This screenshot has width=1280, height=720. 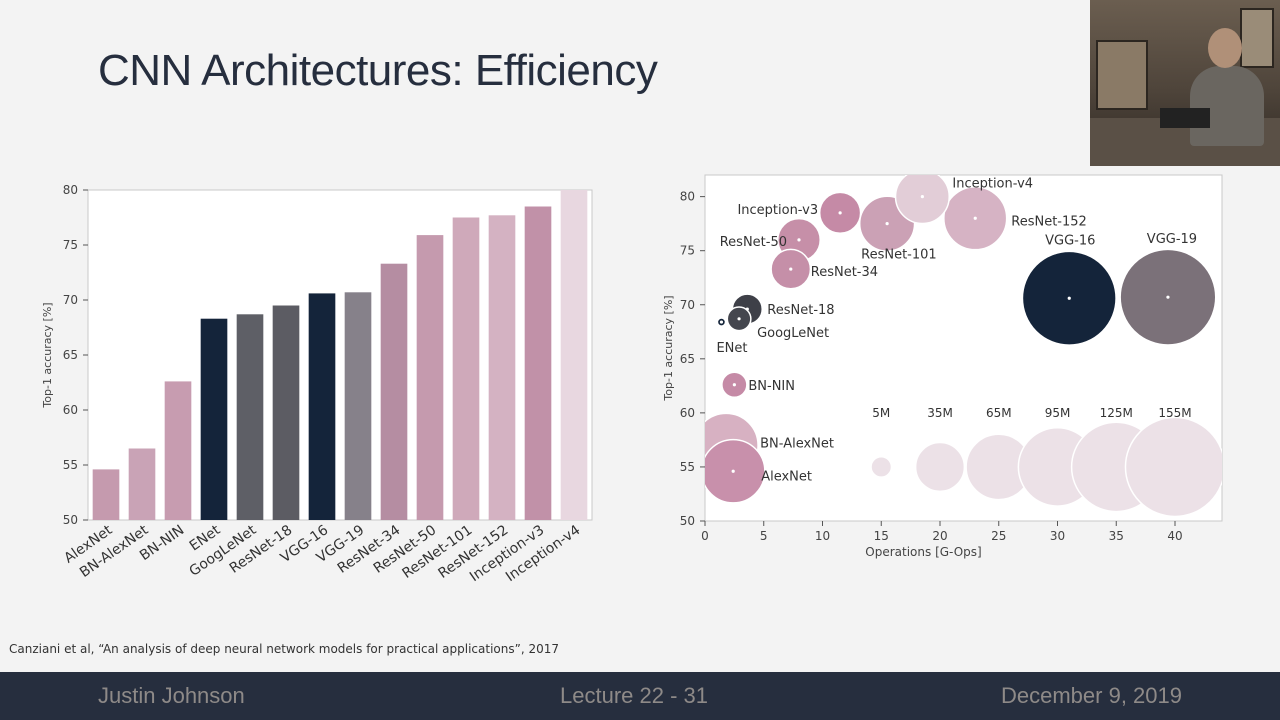 What do you see at coordinates (771, 386) in the screenshot?
I see `bubble-label-bn-nin: BN-NIN` at bounding box center [771, 386].